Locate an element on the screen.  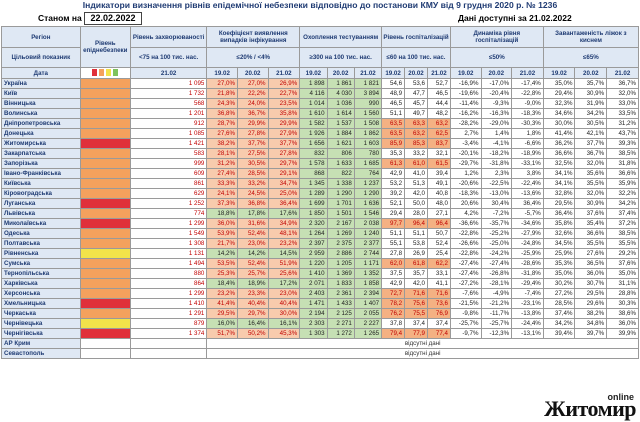
hosp-value: 71,6 is located at coordinates (416, 293).